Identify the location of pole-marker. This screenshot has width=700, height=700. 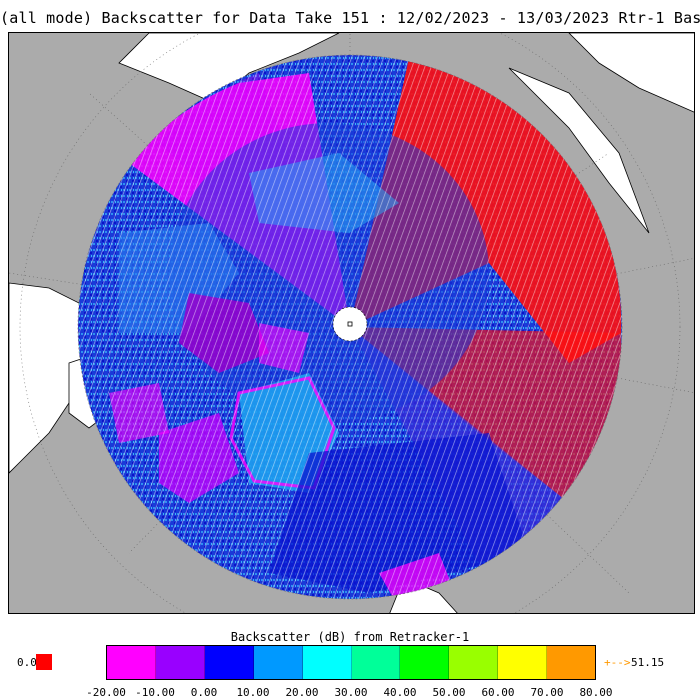
(350, 324).